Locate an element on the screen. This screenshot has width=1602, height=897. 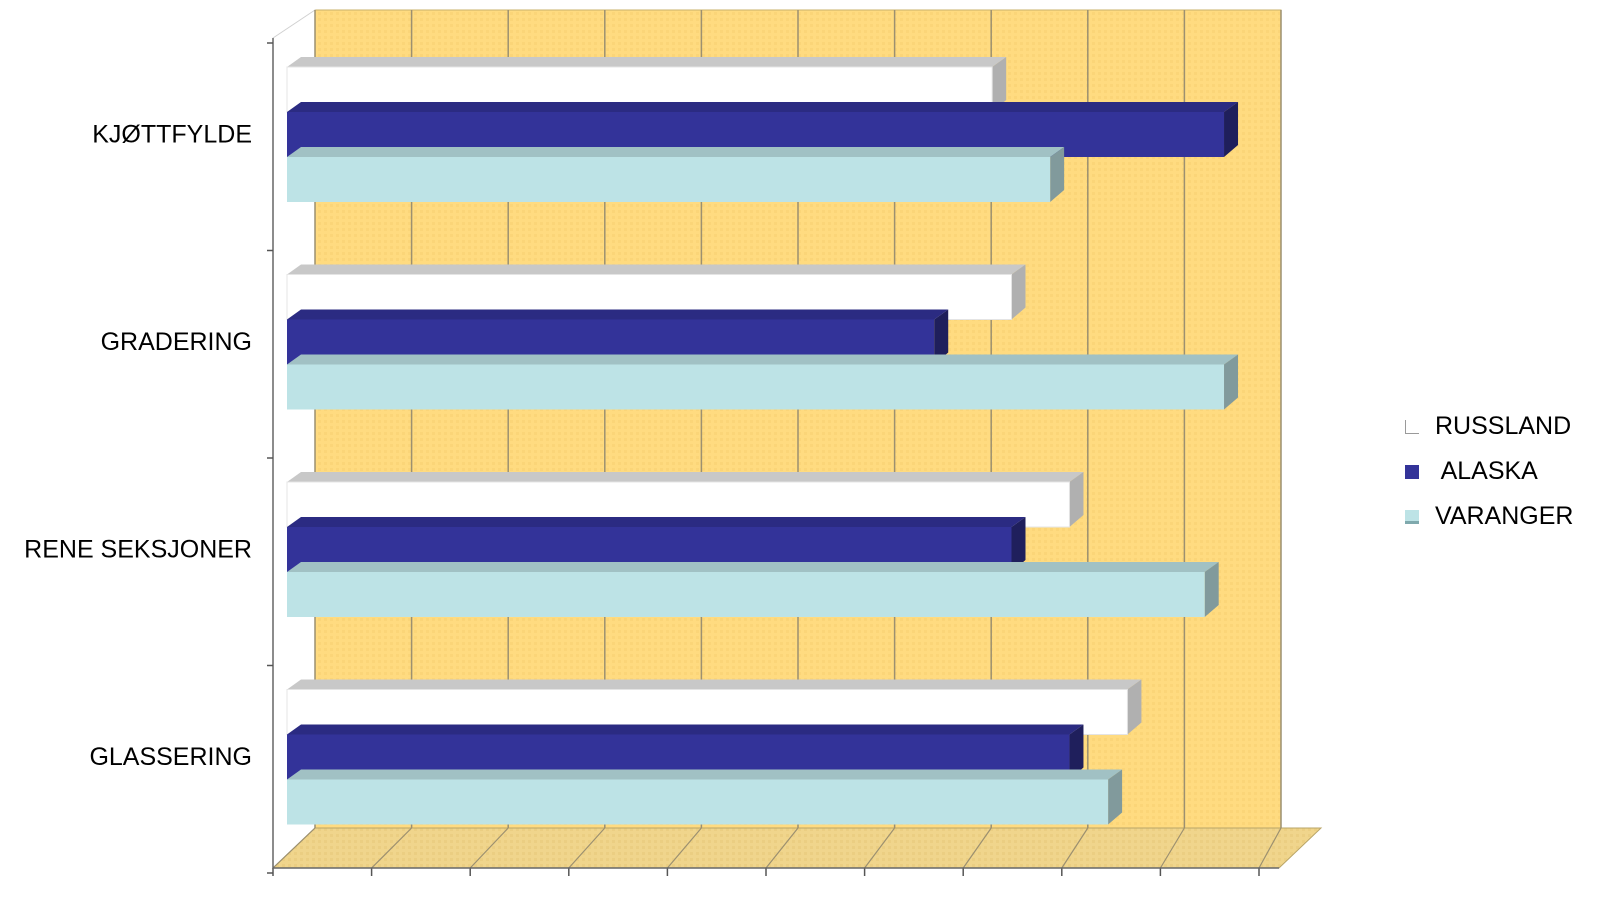
legend-label-russland: RUSSLAND is located at coordinates (1503, 426).